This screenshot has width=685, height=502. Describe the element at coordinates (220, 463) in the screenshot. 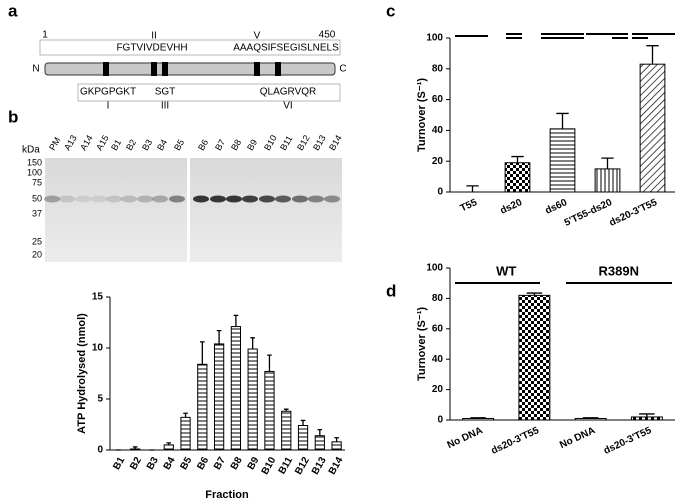

I see `x-tick-label: B7` at that location.